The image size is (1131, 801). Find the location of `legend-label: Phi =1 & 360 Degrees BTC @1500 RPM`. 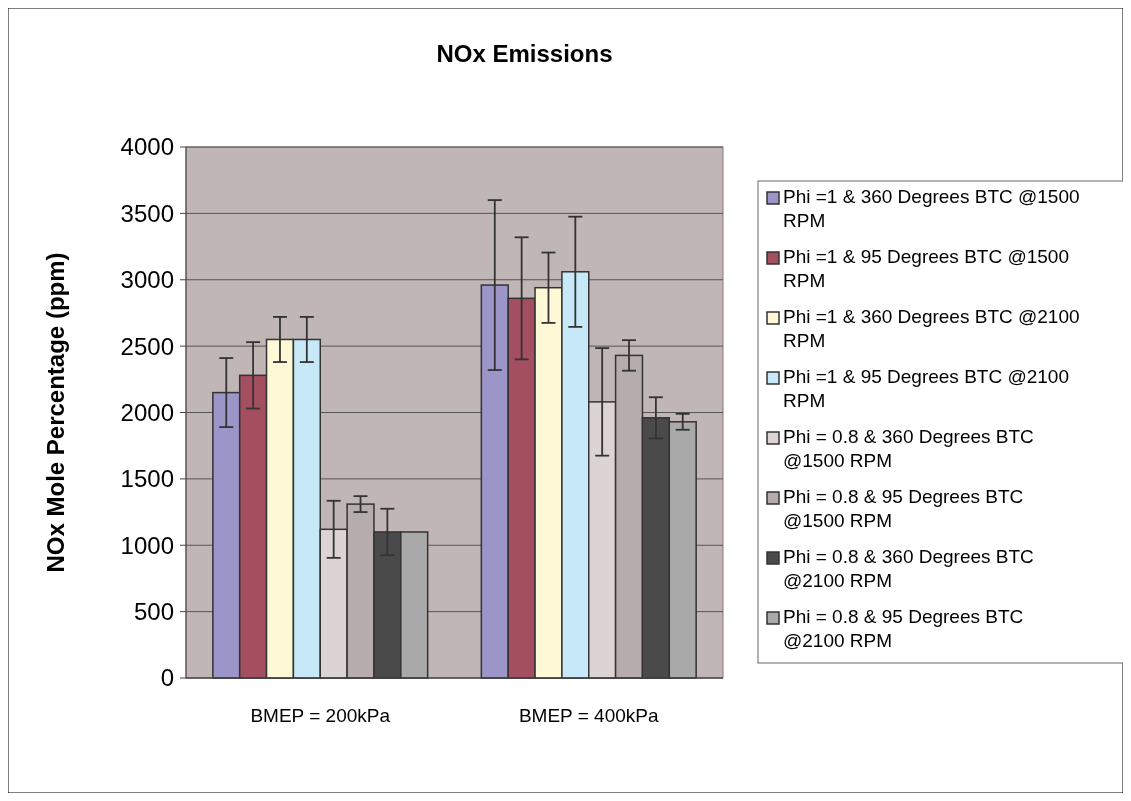

legend-label: Phi =1 & 360 Degrees BTC @1500 RPM is located at coordinates (931, 208).